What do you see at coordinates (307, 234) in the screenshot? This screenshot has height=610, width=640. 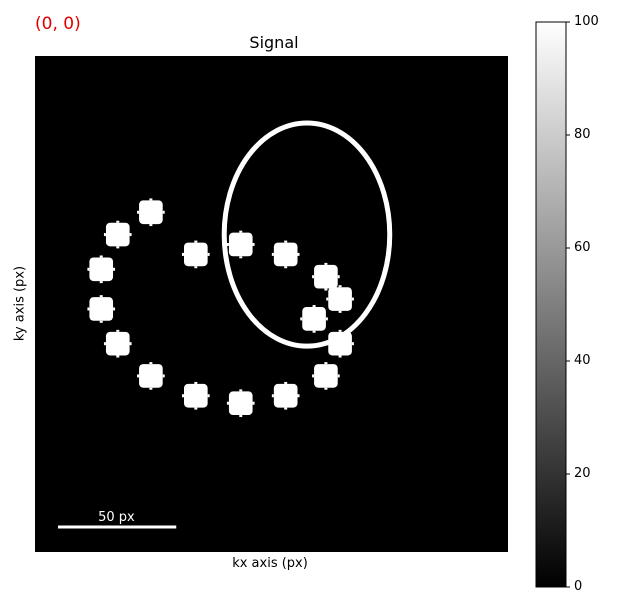 I see `ellipse-roi` at bounding box center [307, 234].